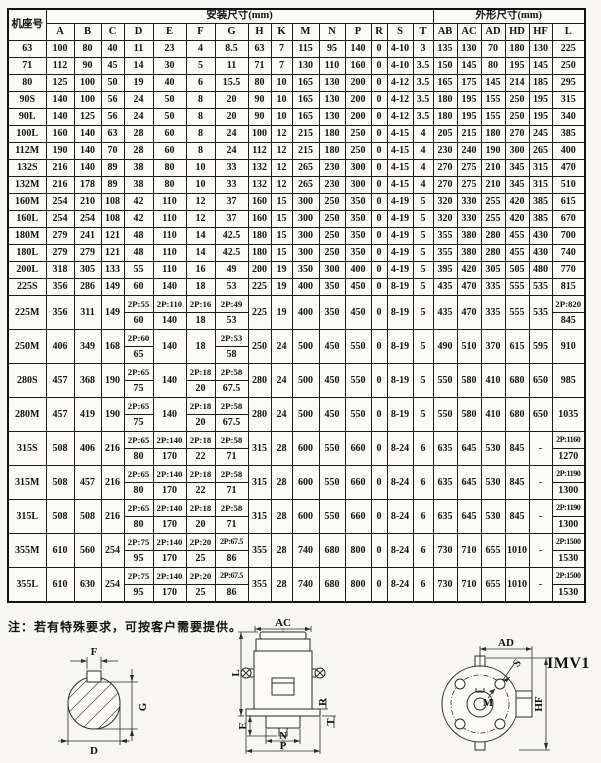 The width and height of the screenshot is (601, 763). Describe the element at coordinates (138, 304) in the screenshot. I see `table-cell: 2P:55` at that location.